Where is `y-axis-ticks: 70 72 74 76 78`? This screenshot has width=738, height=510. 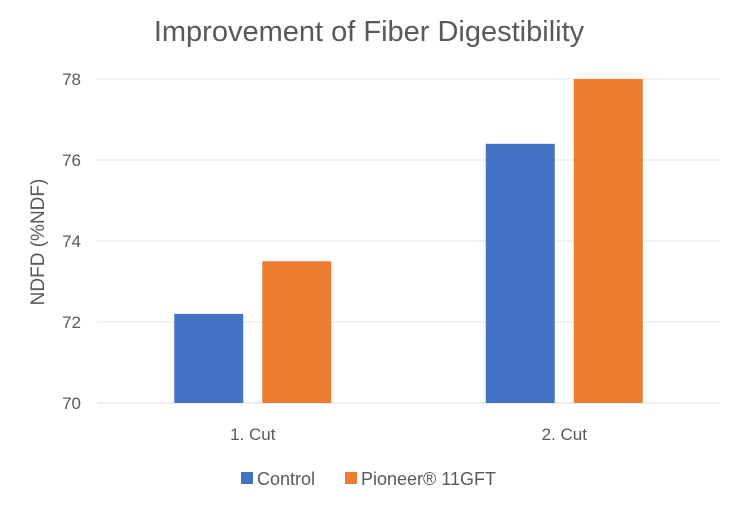
y-axis-ticks: 70 72 74 76 78 is located at coordinates (71, 241).